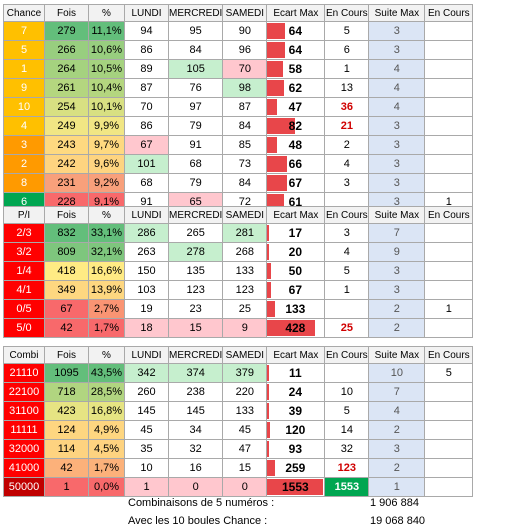 This screenshot has height=532, width=509. What do you see at coordinates (296, 309) in the screenshot?
I see `max-gap-cell: 133` at bounding box center [296, 309].